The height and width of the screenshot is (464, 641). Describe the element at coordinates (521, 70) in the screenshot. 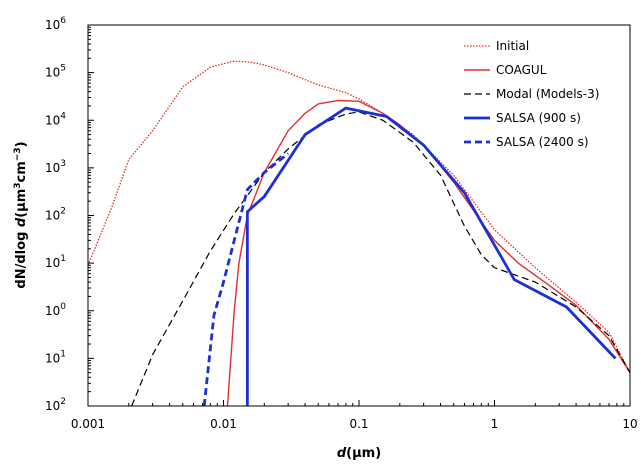

I see `legend-label: COAGUL` at that location.